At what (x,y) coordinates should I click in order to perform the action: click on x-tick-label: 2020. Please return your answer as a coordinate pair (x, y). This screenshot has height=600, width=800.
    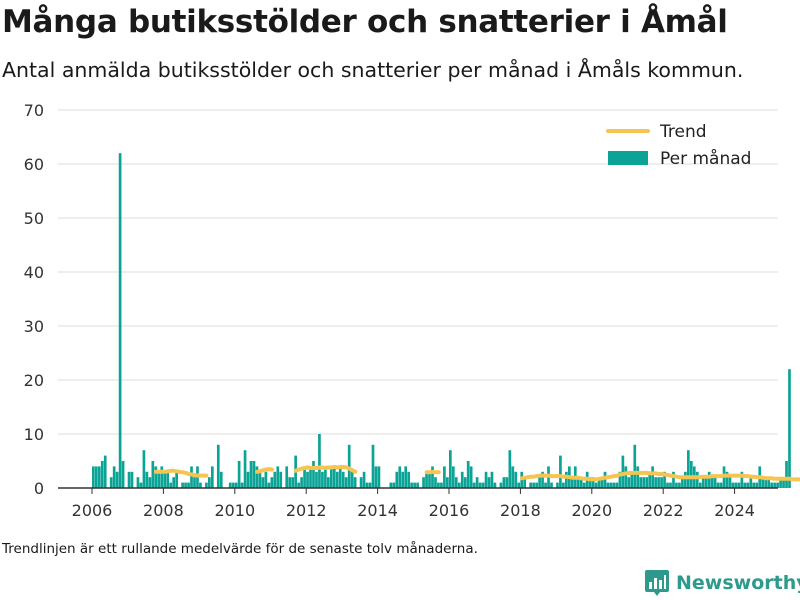
    Looking at the image, I should click on (591, 510).